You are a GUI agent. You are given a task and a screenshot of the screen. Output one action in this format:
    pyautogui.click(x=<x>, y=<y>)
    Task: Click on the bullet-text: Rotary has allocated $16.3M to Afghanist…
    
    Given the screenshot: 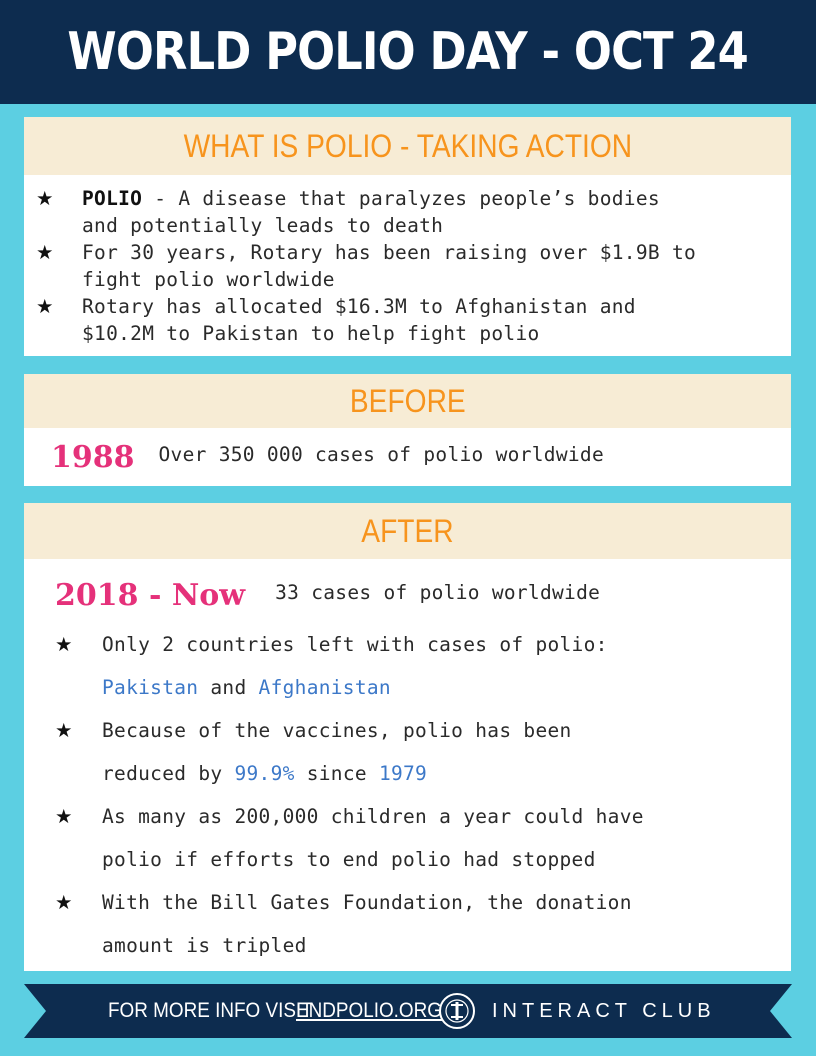 What is the action you would take?
    pyautogui.click(x=359, y=306)
    